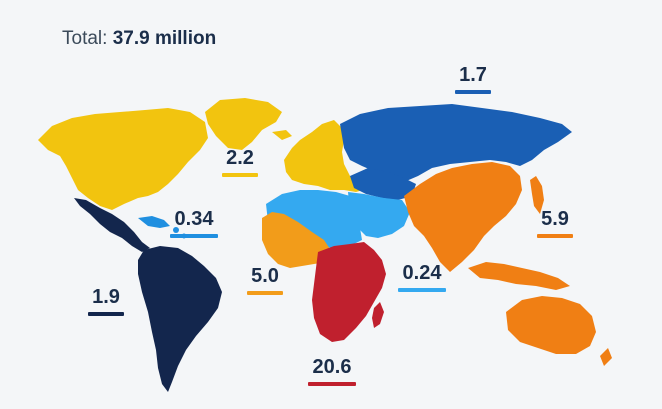  I want to click on label-north-america: 2.2, so click(240, 162).